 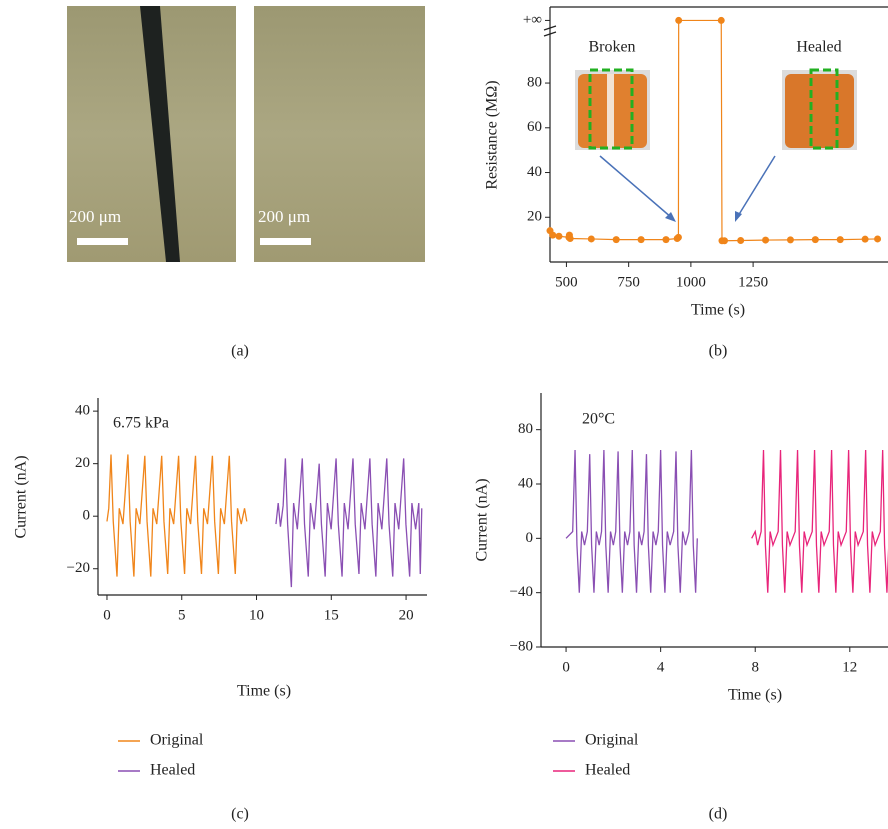 I want to click on inset-healed, so click(x=819, y=109).